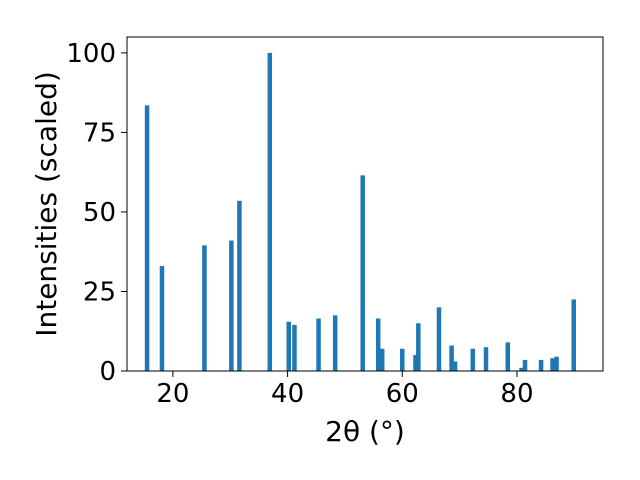  I want to click on x-ticks-group: 20 40 60 80, so click(345, 390).